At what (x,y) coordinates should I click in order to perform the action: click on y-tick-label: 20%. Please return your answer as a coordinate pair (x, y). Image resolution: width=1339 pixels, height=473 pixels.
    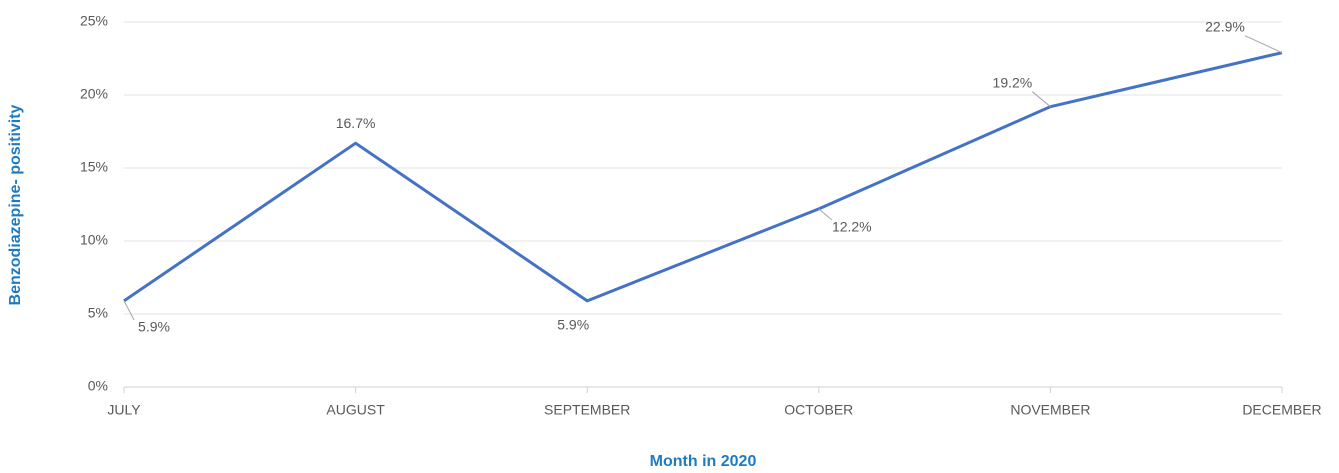
    Looking at the image, I should click on (94, 94).